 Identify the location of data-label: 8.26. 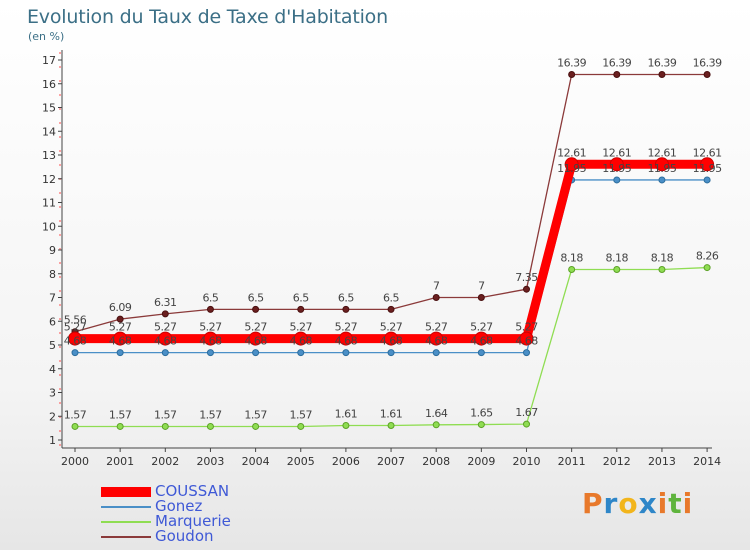
(707, 256).